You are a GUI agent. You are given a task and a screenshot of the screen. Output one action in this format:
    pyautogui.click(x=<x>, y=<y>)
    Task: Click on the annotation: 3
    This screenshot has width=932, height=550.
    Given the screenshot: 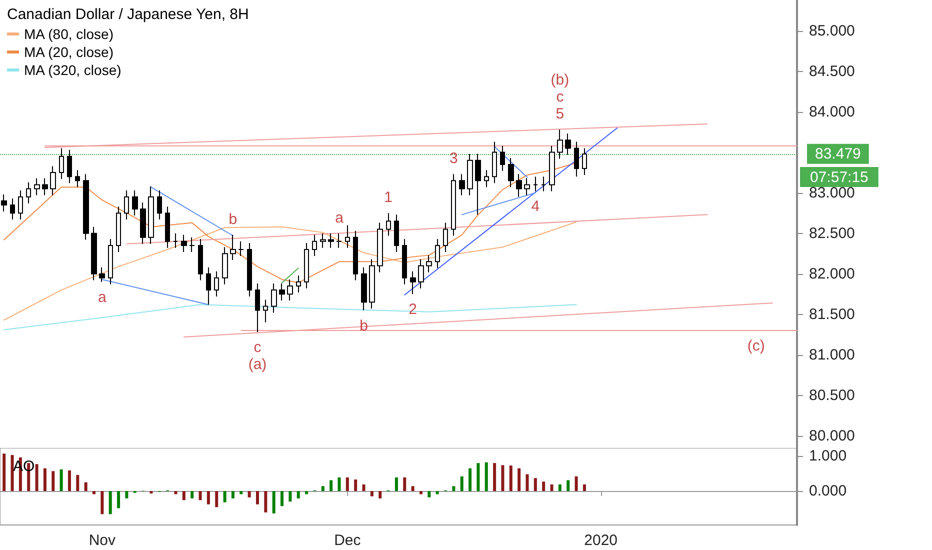 What is the action you would take?
    pyautogui.click(x=454, y=159)
    